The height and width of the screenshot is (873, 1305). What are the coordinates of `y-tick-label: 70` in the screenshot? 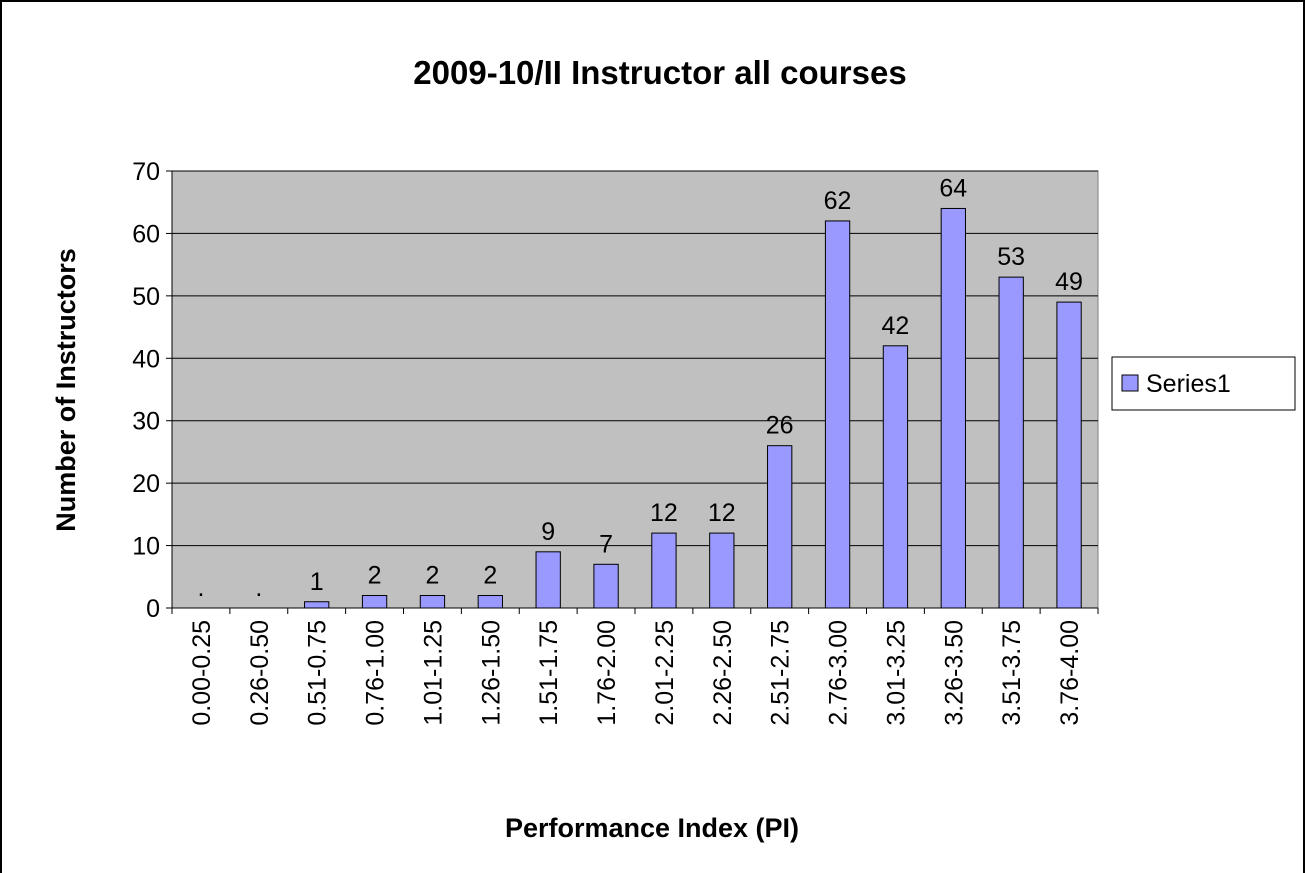 It's located at (146, 172).